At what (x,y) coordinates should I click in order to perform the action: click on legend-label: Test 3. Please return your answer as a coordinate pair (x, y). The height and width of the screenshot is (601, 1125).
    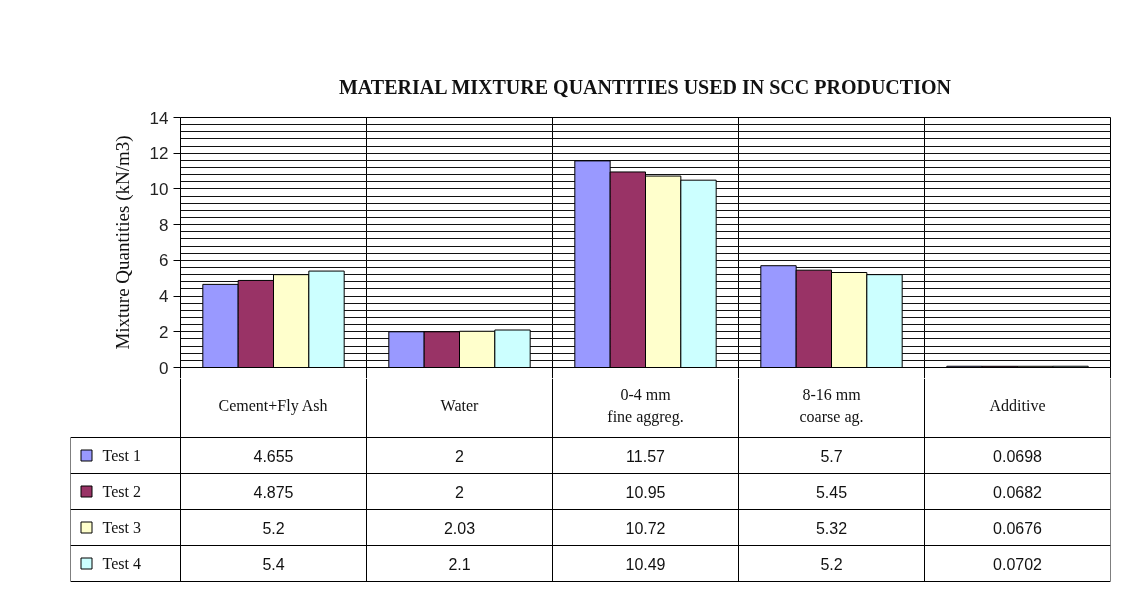
    Looking at the image, I should click on (121, 527).